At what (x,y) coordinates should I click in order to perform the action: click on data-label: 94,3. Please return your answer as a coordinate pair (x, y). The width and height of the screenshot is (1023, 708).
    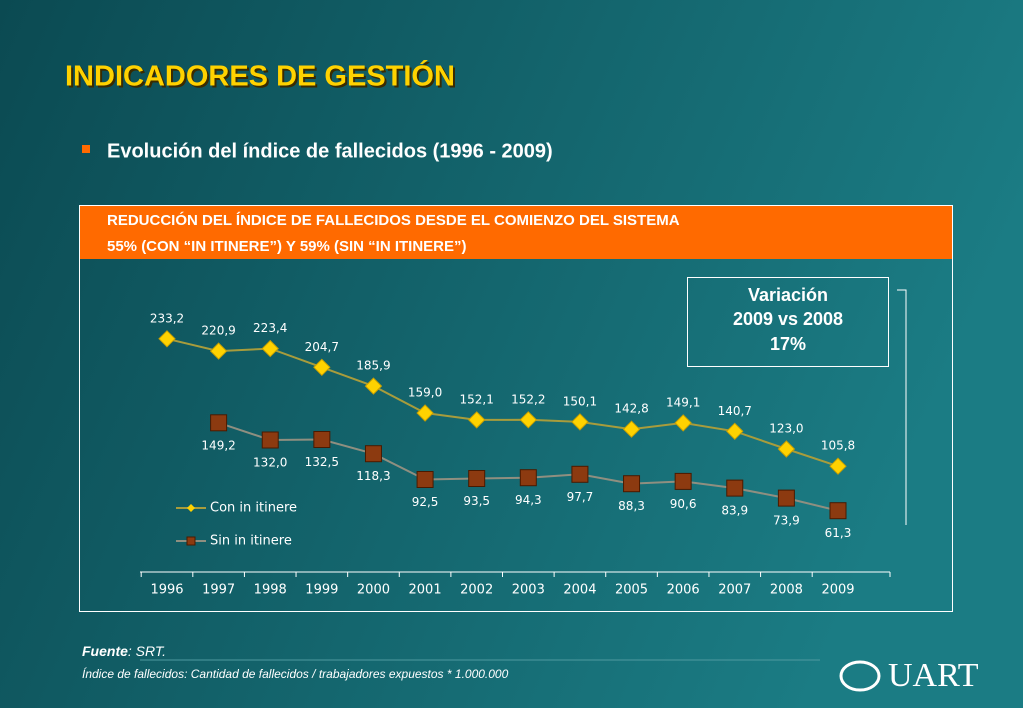
    Looking at the image, I should click on (528, 500).